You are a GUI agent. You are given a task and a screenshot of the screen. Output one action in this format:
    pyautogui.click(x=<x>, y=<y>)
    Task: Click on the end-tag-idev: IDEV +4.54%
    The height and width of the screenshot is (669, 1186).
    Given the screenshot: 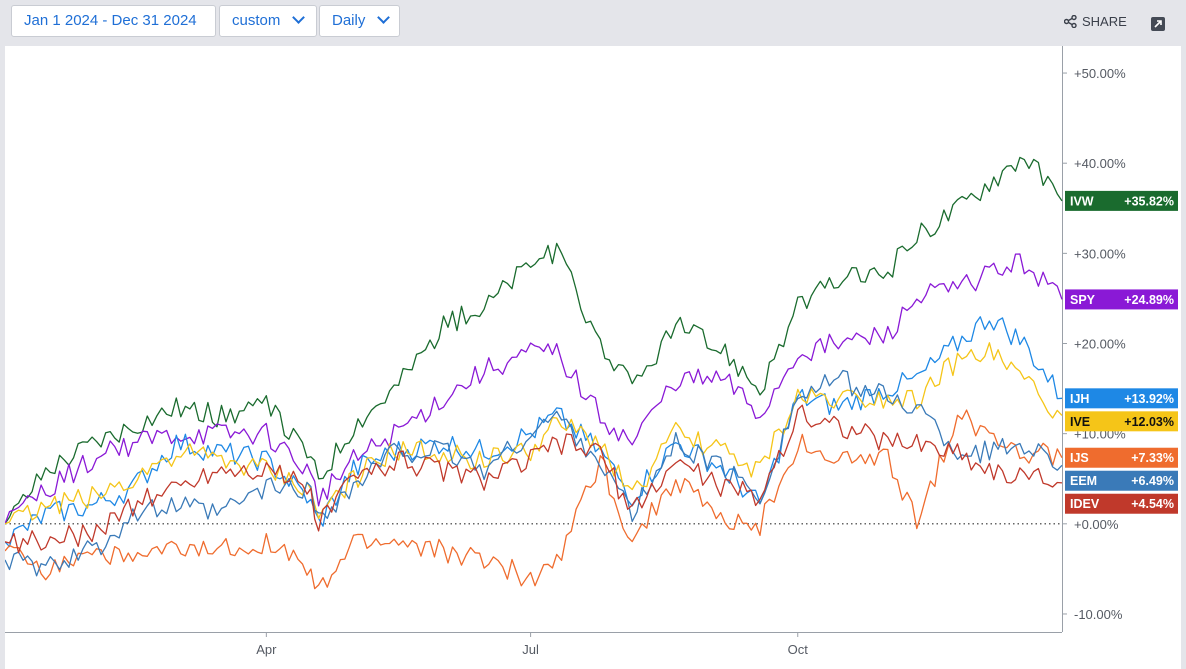 What is the action you would take?
    pyautogui.click(x=1121, y=503)
    